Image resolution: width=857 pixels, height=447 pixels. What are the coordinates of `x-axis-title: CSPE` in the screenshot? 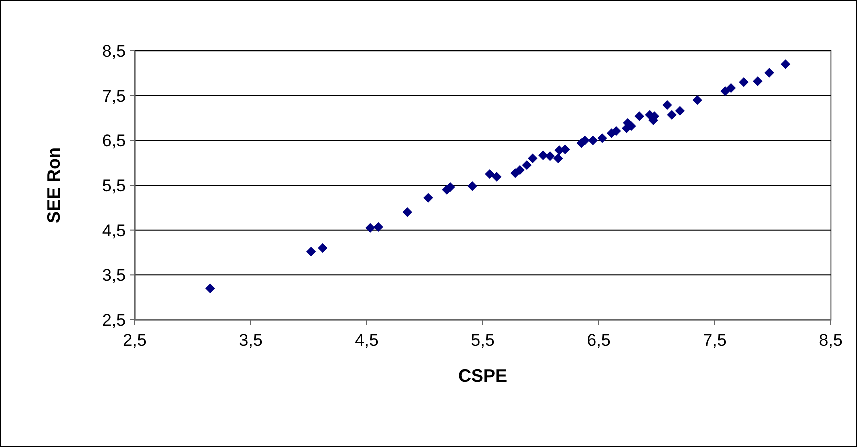 It's located at (483, 376).